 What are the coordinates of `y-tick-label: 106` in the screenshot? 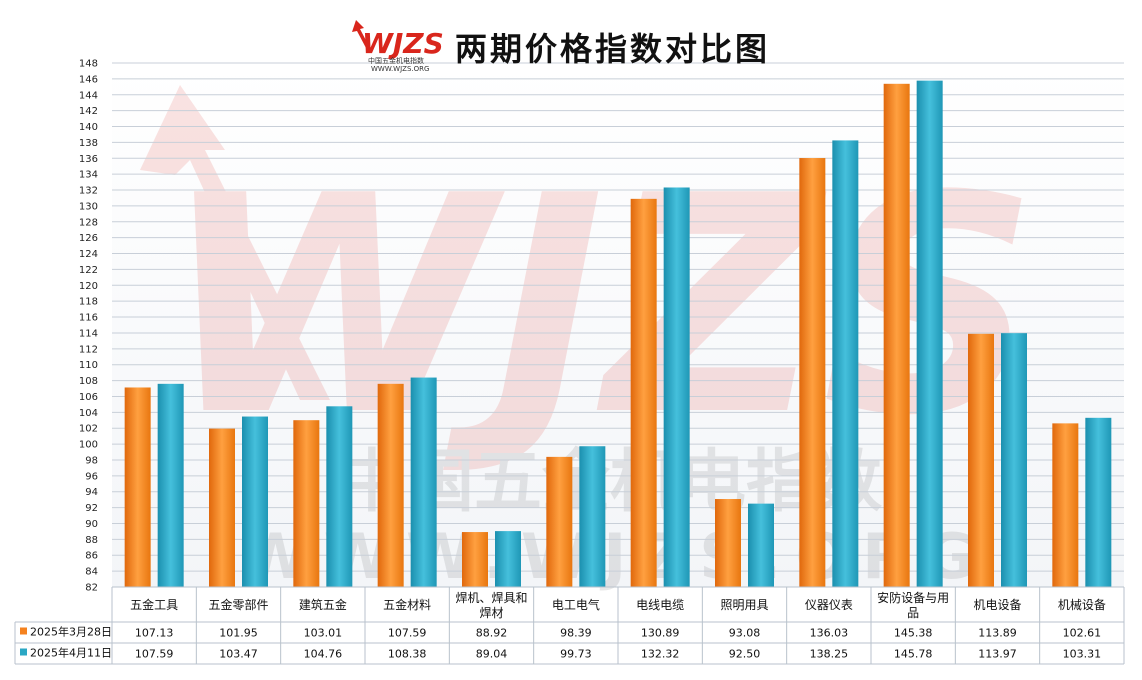 It's located at (88, 397).